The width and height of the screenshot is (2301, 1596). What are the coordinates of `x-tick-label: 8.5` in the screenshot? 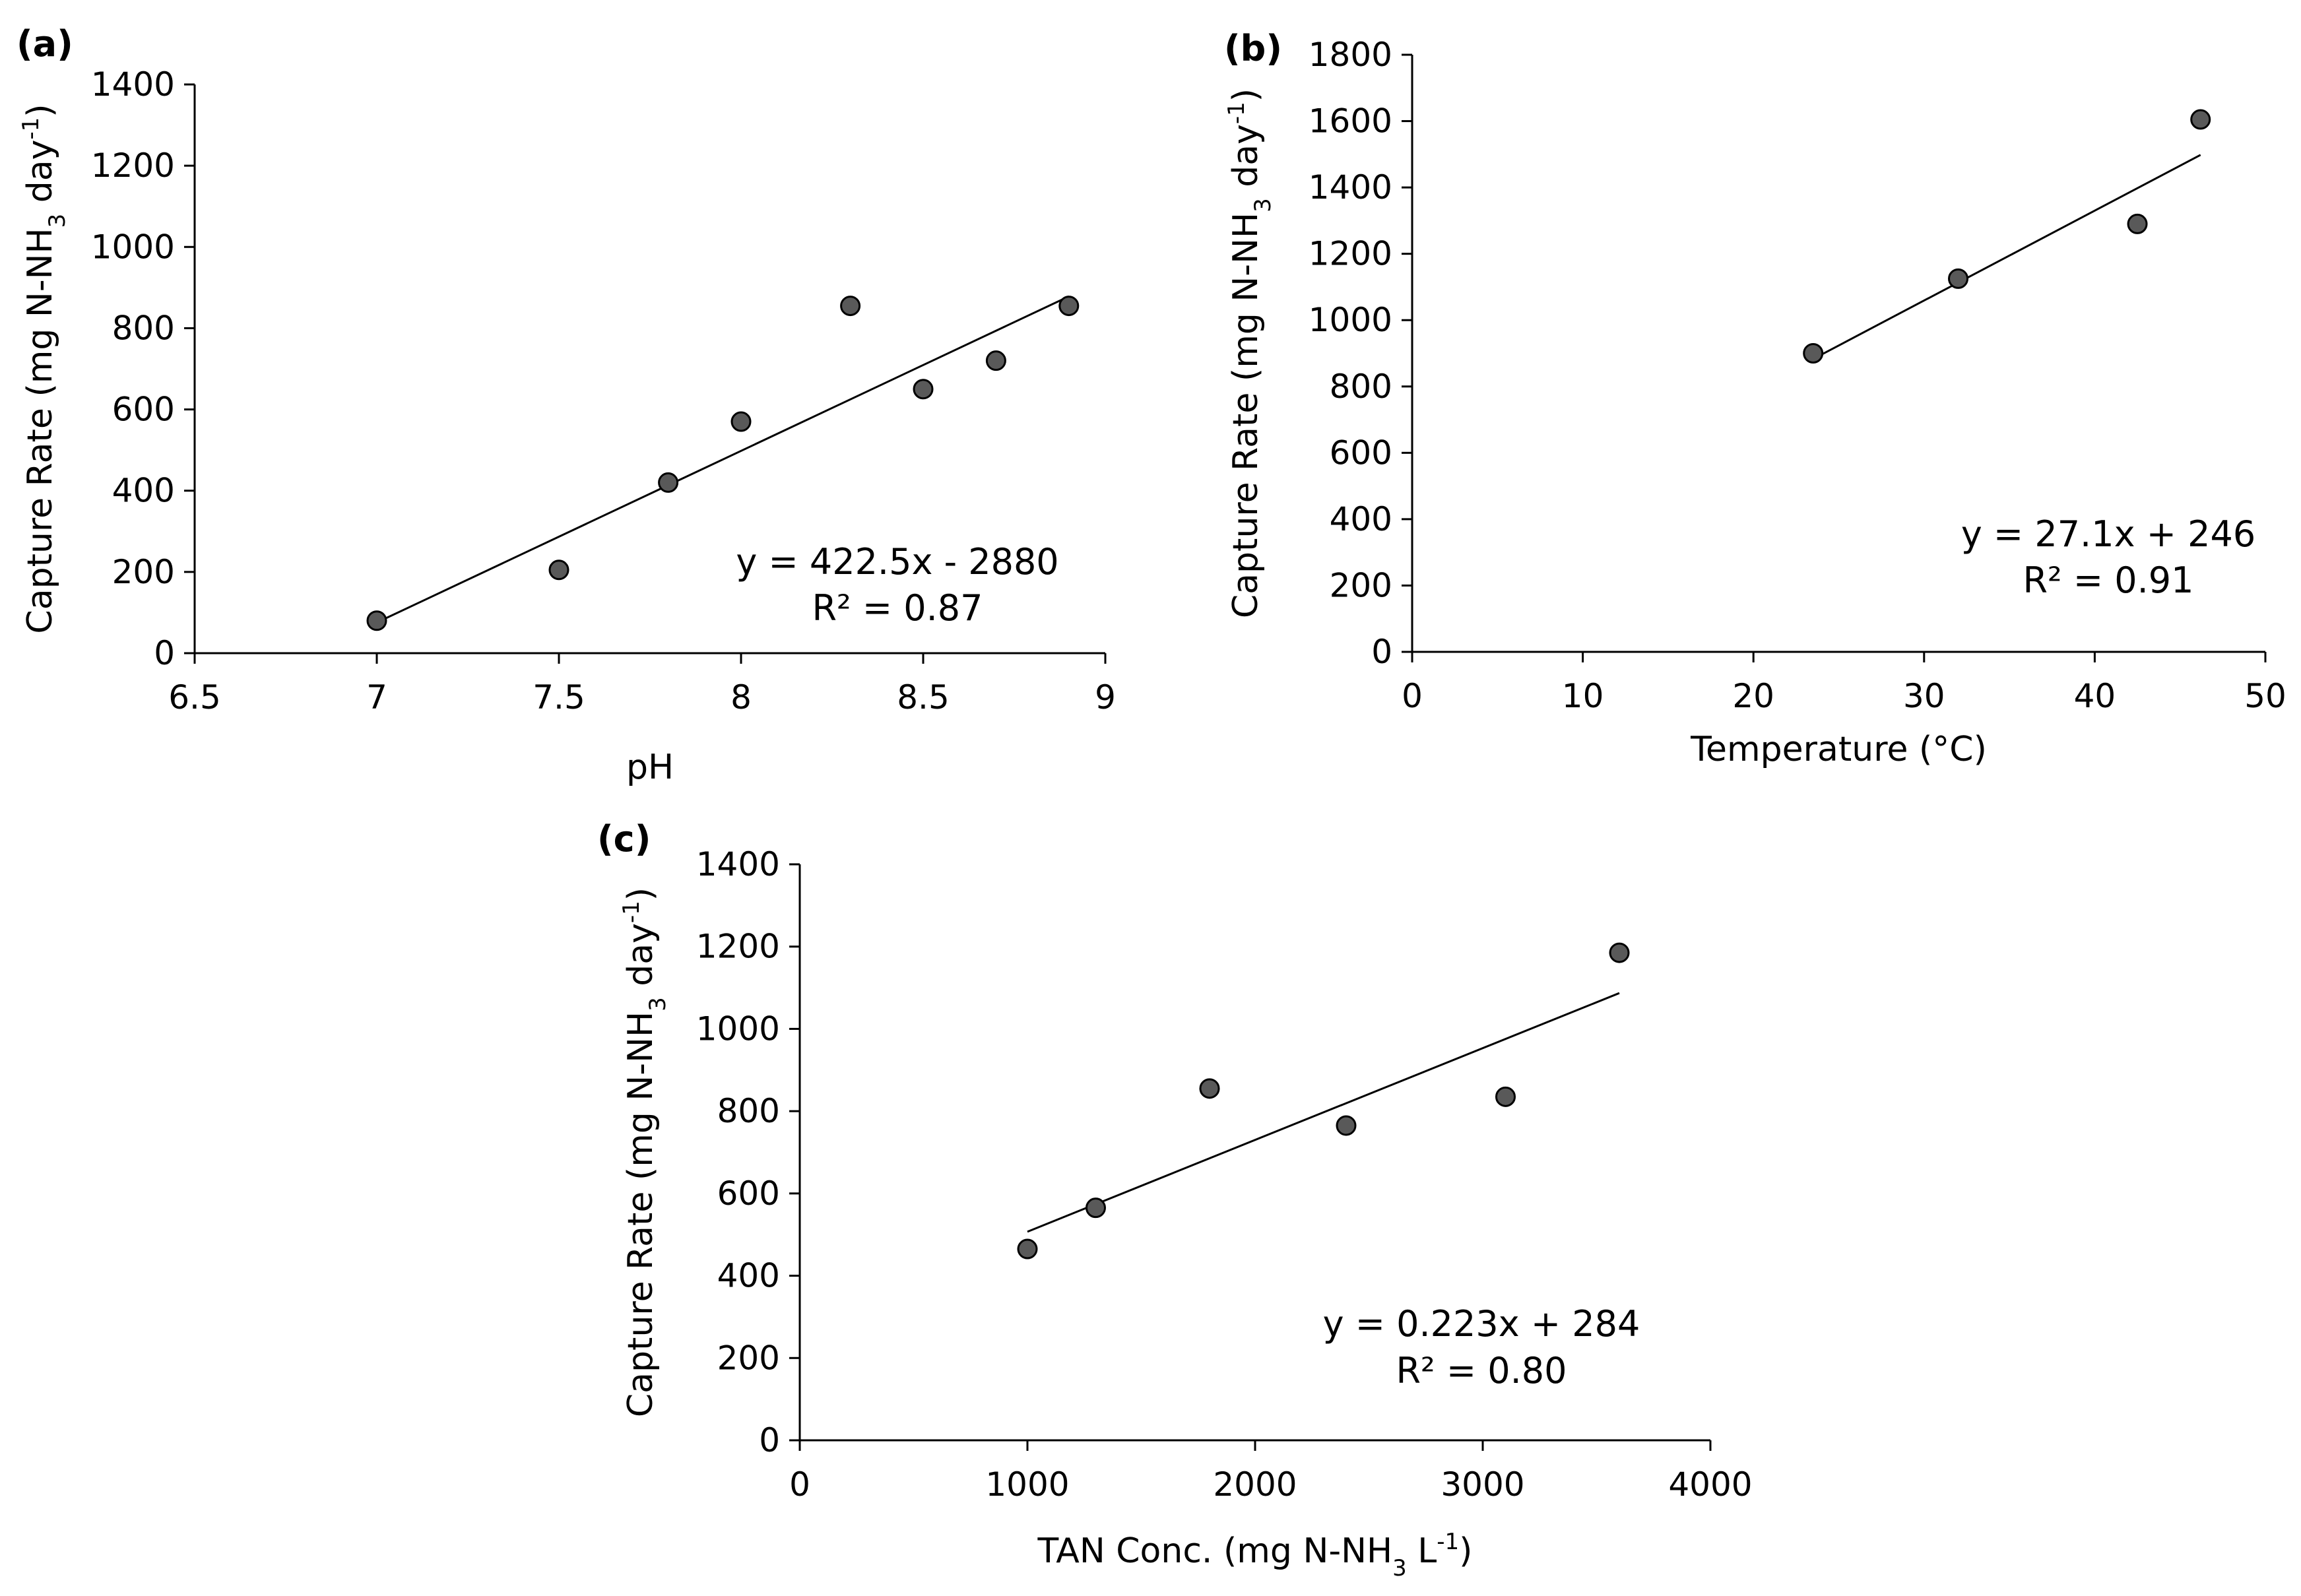 It's located at (923, 698).